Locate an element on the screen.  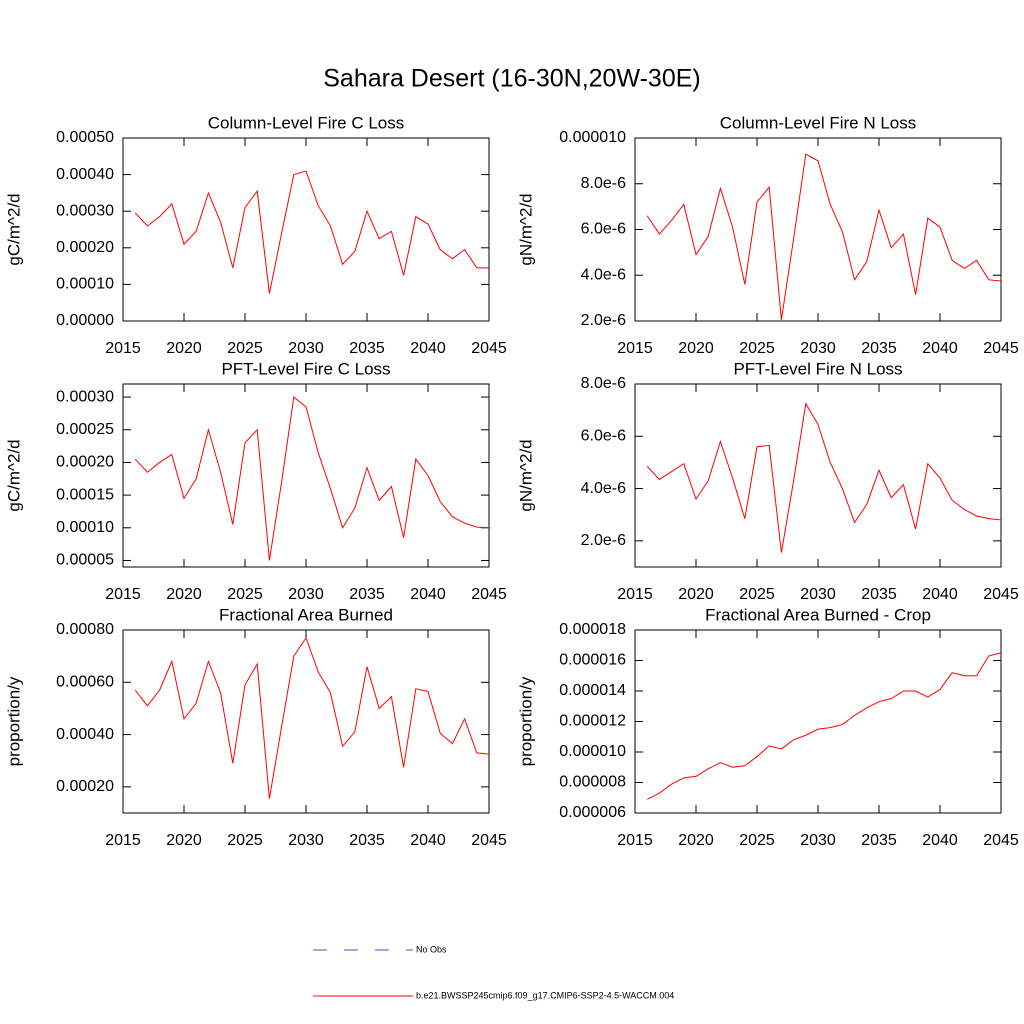
panel-title: Fractional Area Burned - Crop is located at coordinates (818, 614).